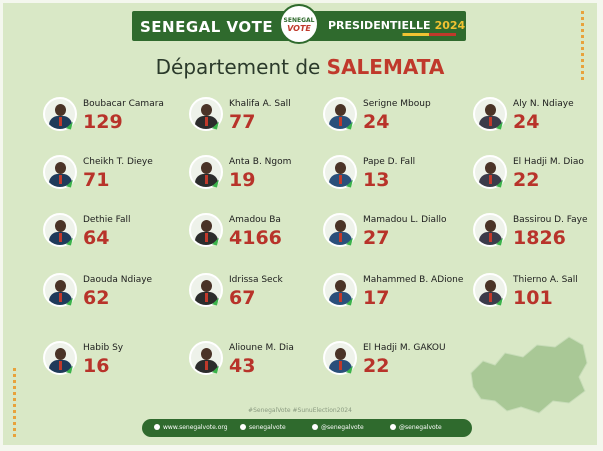 The width and height of the screenshot is (603, 451). What do you see at coordinates (207, 27) in the screenshot?
I see `brand-name: SENEGAL VOTE` at bounding box center [207, 27].